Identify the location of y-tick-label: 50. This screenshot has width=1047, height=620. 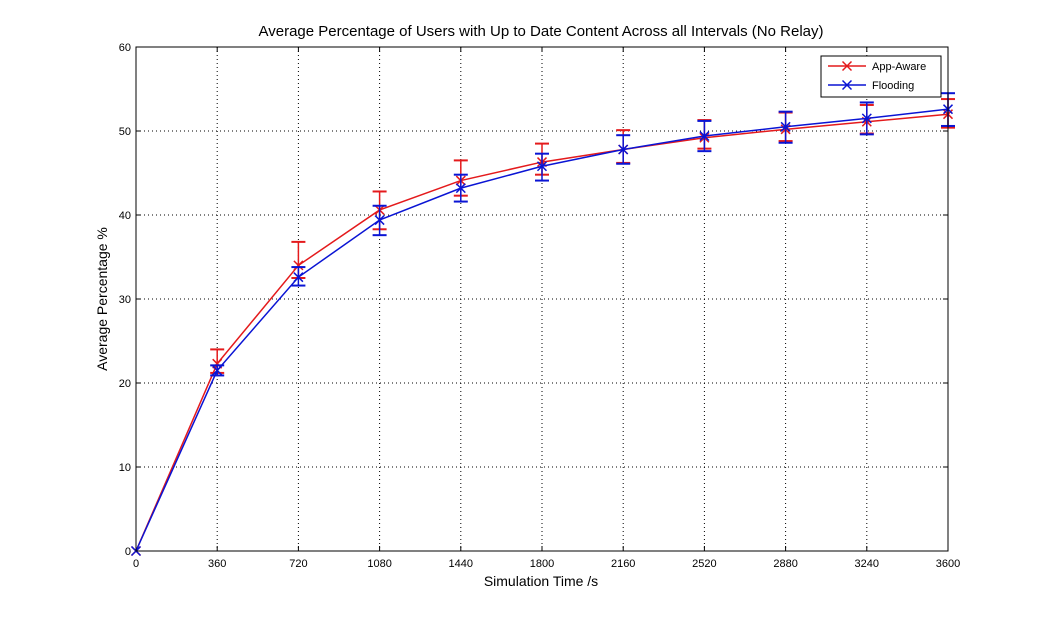
(125, 132).